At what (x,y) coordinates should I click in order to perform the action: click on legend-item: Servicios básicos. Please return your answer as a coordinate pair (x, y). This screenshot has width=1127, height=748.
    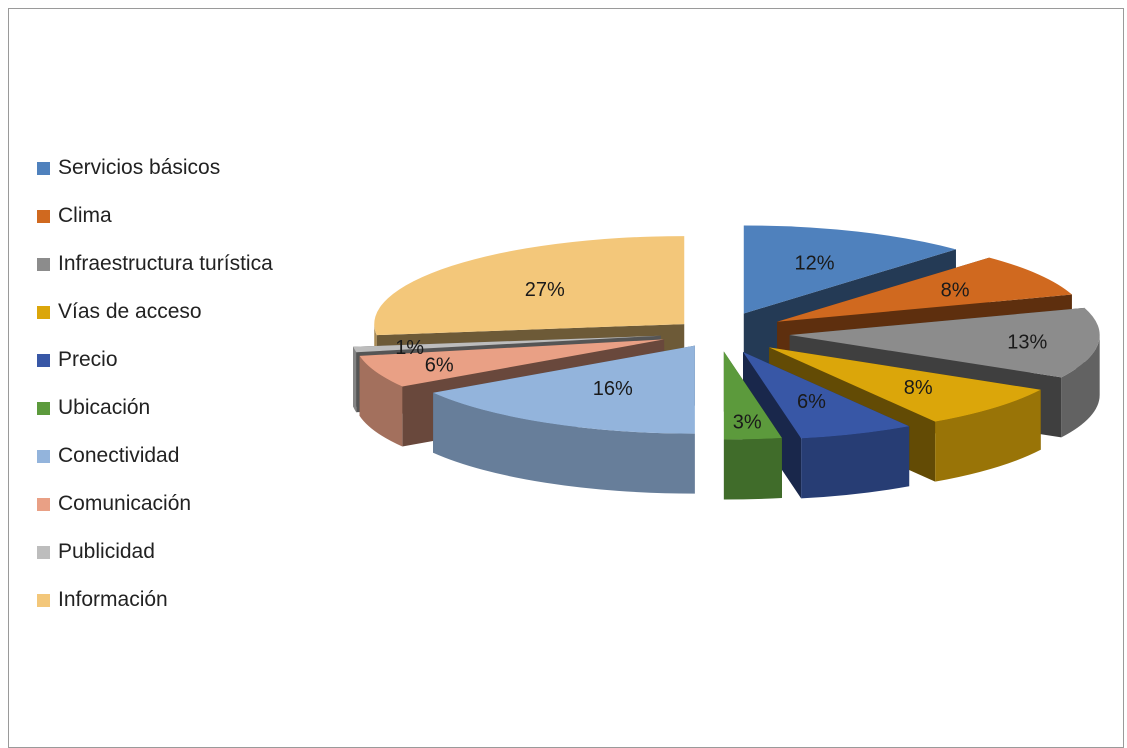
    Looking at the image, I should click on (155, 168).